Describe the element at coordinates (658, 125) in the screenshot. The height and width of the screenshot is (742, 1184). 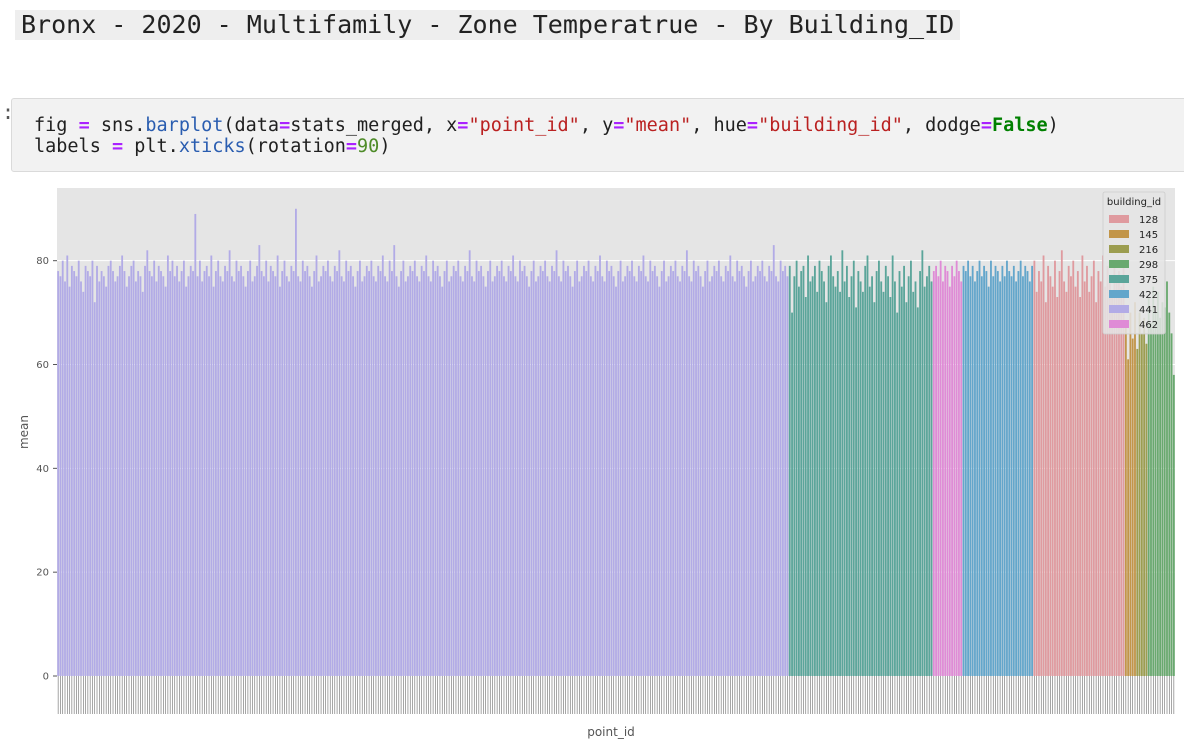
I see `line1-token-11: "mean"` at that location.